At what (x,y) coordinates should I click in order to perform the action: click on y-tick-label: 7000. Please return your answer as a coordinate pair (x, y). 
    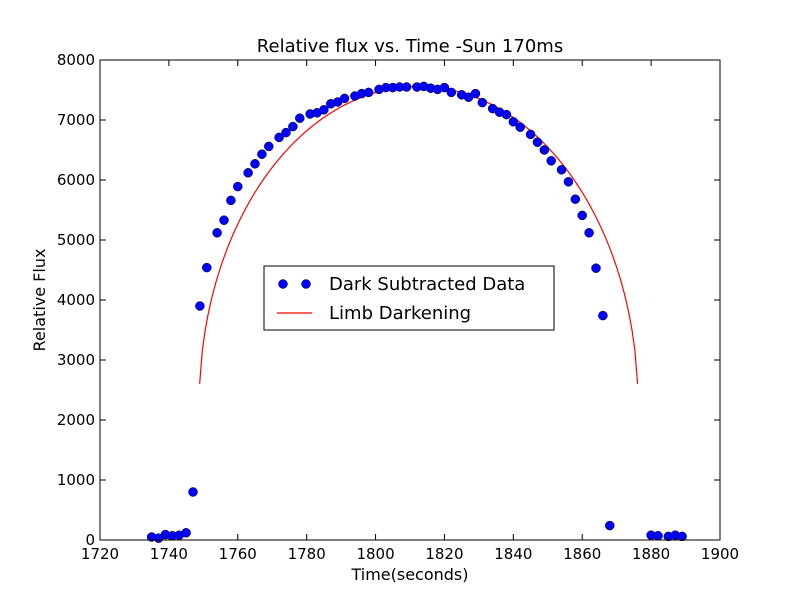
    Looking at the image, I should click on (76, 120).